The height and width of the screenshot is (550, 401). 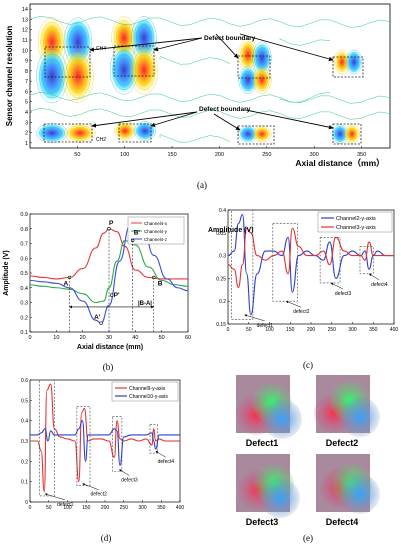 What do you see at coordinates (105, 438) in the screenshot?
I see `series-d` at bounding box center [105, 438].